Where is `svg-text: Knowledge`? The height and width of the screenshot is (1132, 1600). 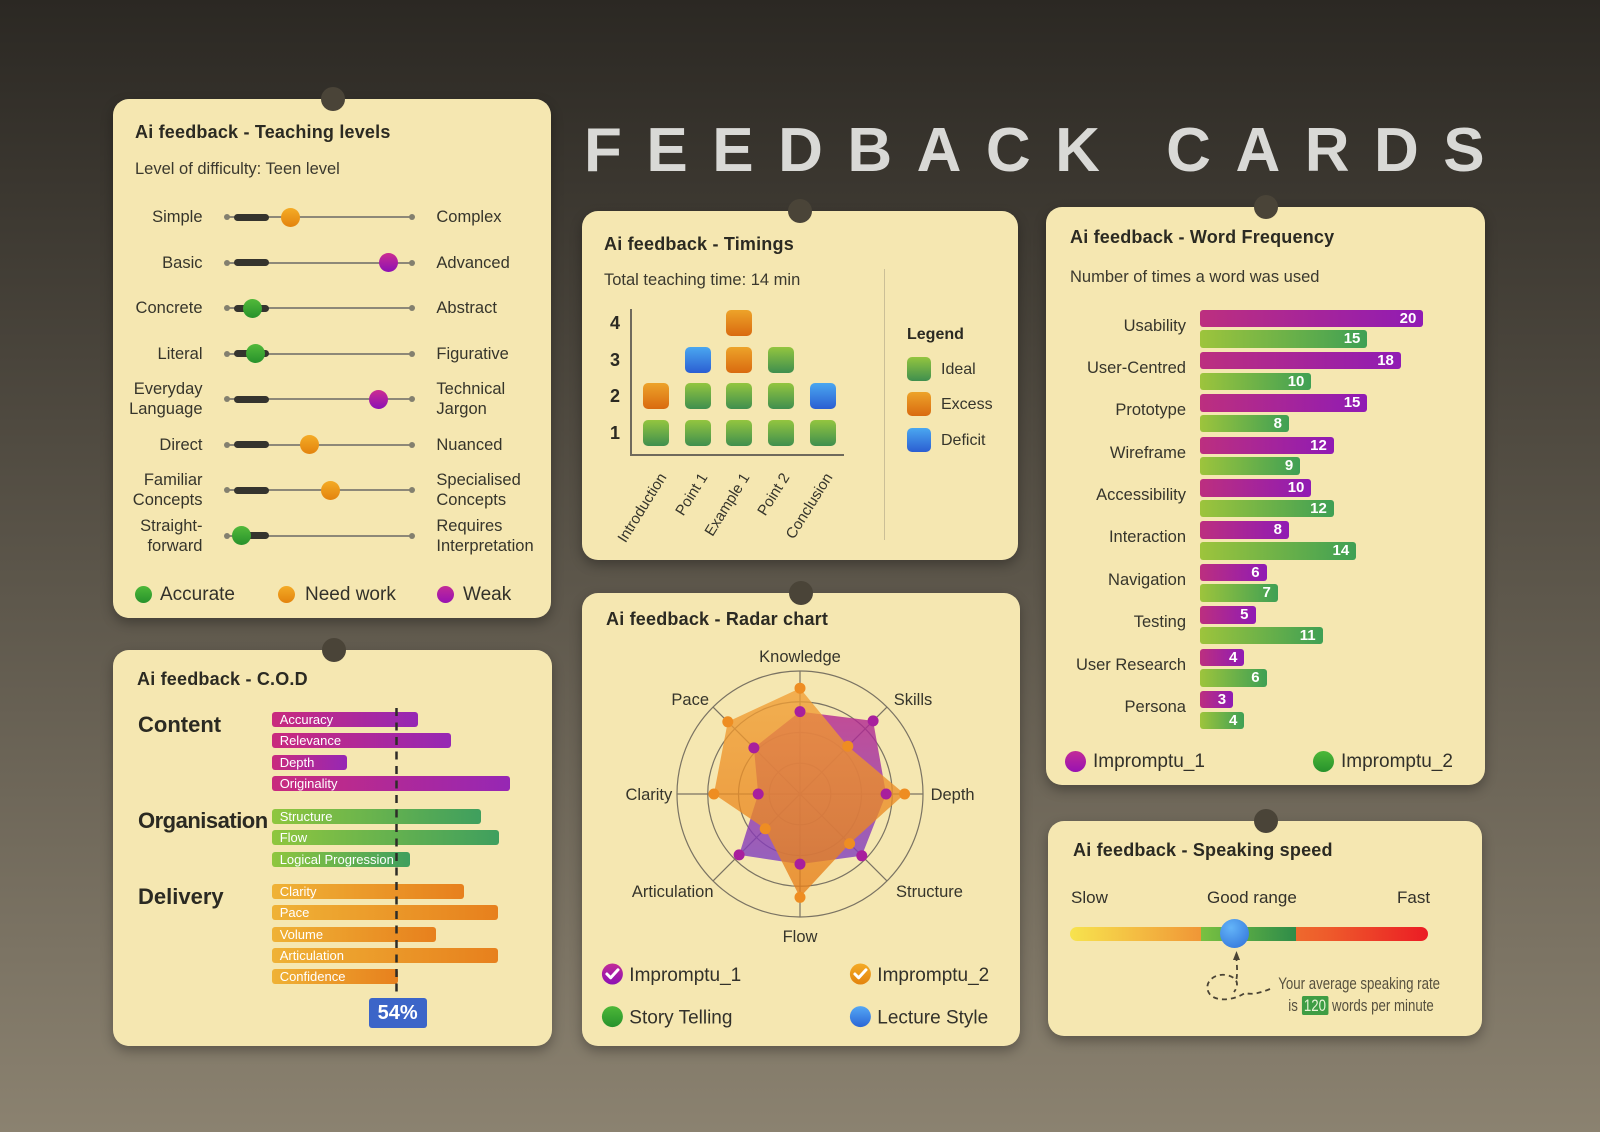 svg-text: Knowledge is located at coordinates (800, 657).